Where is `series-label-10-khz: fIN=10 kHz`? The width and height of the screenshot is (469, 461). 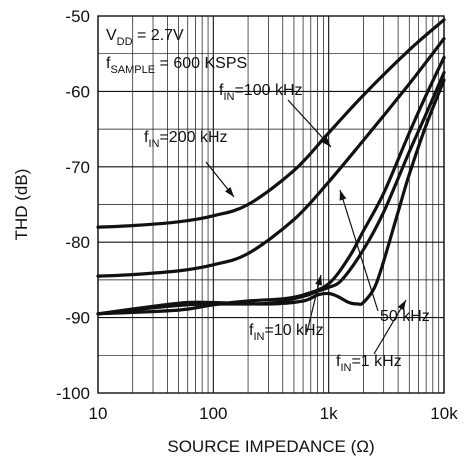
series-label-10-khz: fIN=10 kHz is located at coordinates (286, 332).